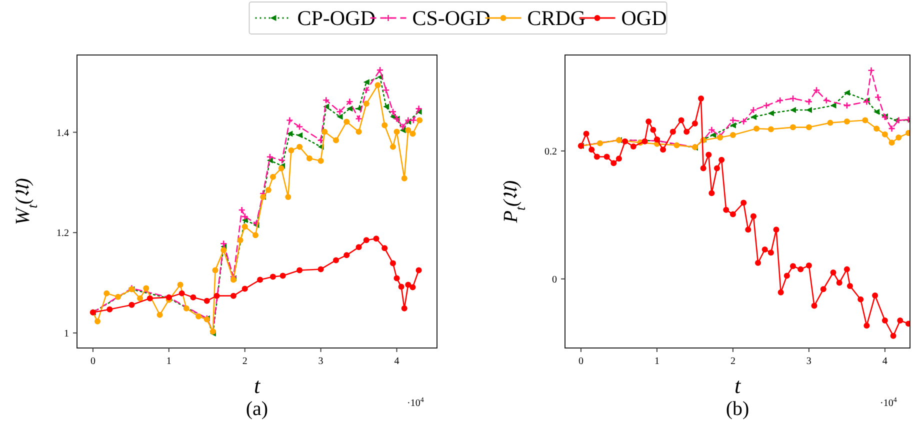  I want to click on y-tick-label: 1.2, so click(62, 234).